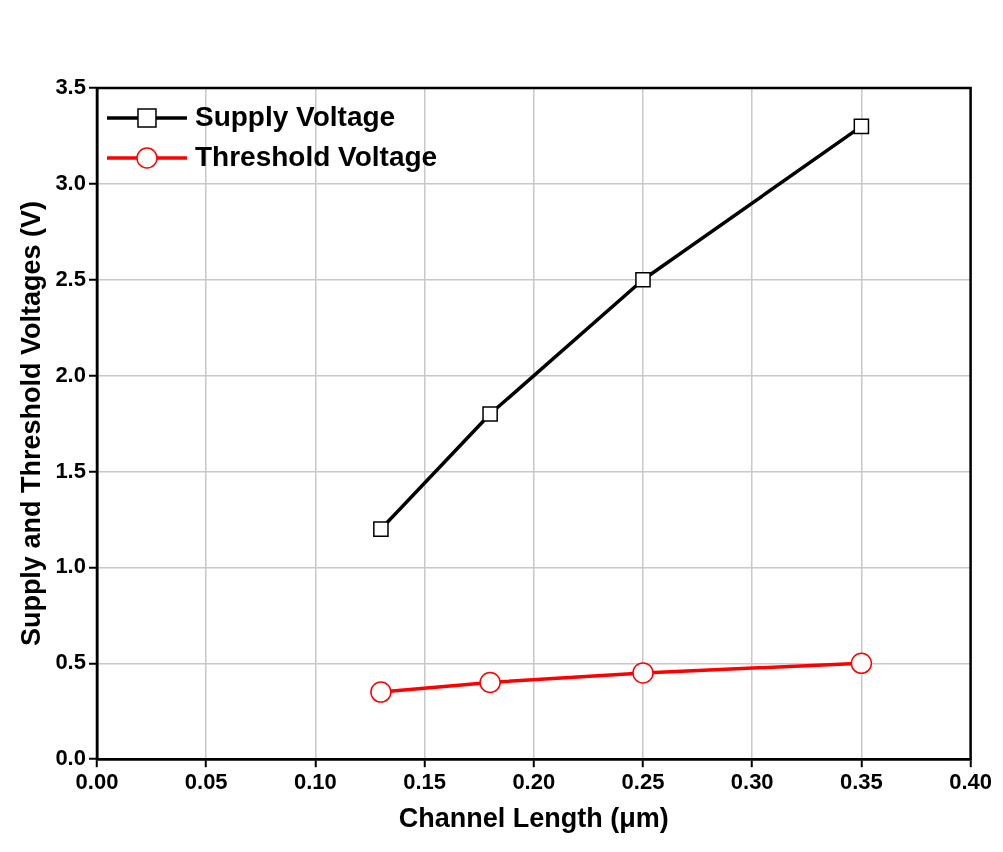 The image size is (1003, 852). I want to click on x-tick-label: 0.20, so click(534, 782).